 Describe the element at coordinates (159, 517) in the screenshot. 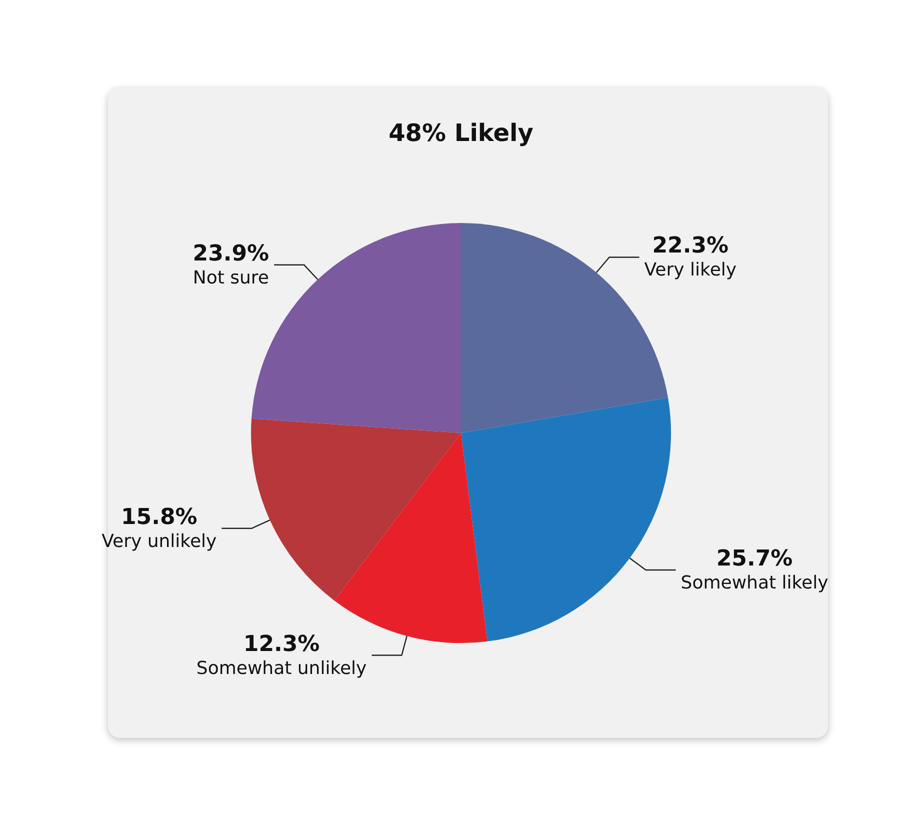

I see `data-label: 15.8%` at that location.